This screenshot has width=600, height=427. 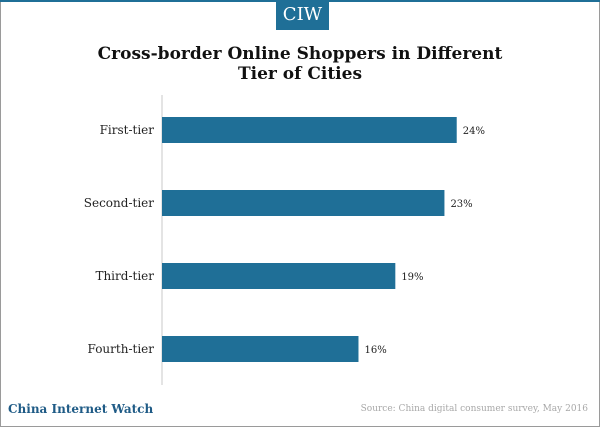 What do you see at coordinates (309, 130) in the screenshot?
I see `bar-first-tier` at bounding box center [309, 130].